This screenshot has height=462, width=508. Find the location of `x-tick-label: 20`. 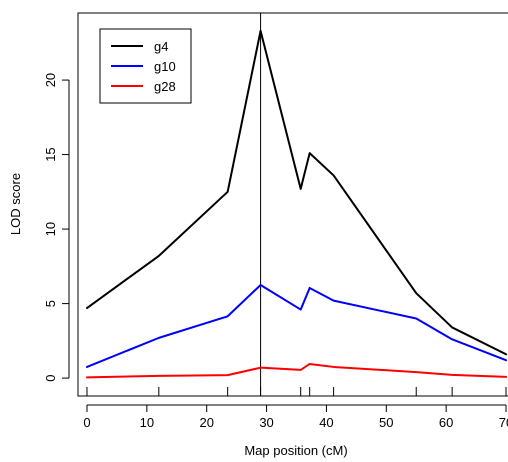

x-tick-label: 20 is located at coordinates (206, 422).